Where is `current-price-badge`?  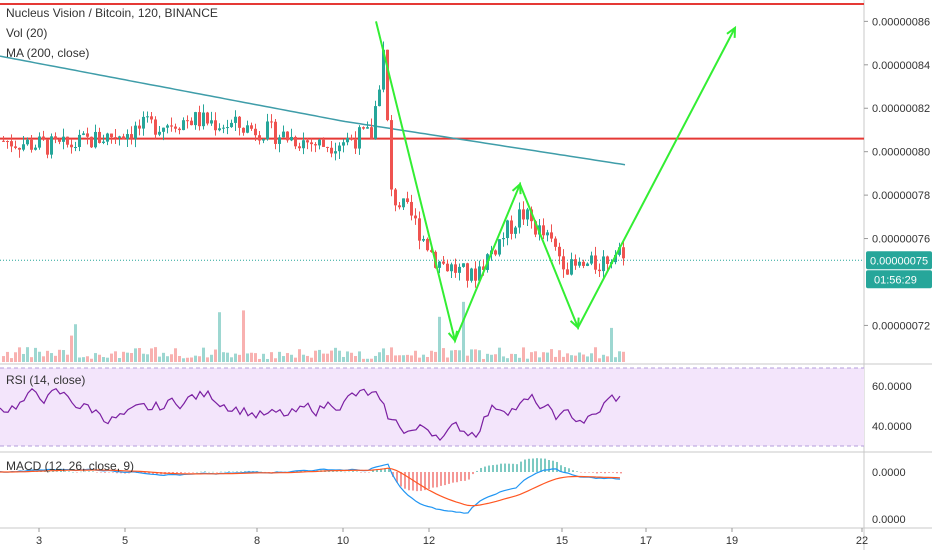
current-price-badge is located at coordinates (899, 260).